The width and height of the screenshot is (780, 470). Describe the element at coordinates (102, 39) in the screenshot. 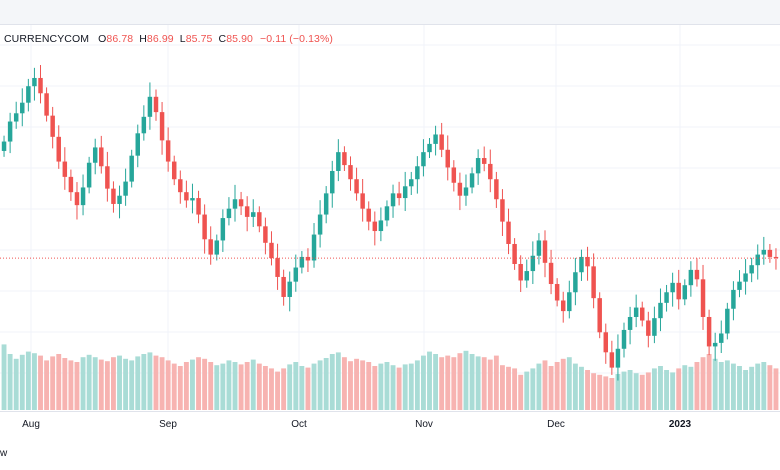

I see `open-label: O` at that location.